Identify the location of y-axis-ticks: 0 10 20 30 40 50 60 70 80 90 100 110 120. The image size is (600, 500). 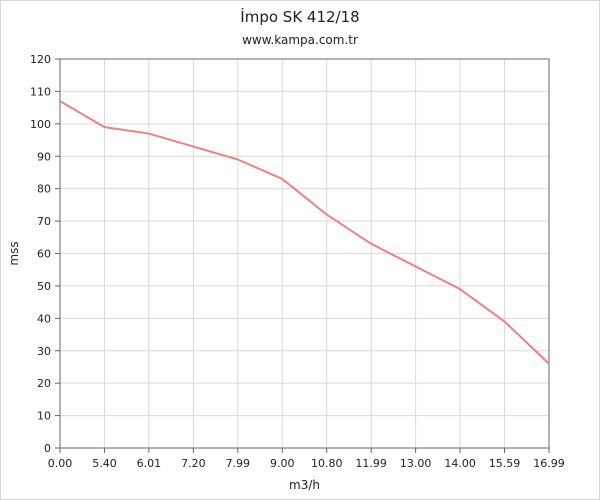
(45, 254).